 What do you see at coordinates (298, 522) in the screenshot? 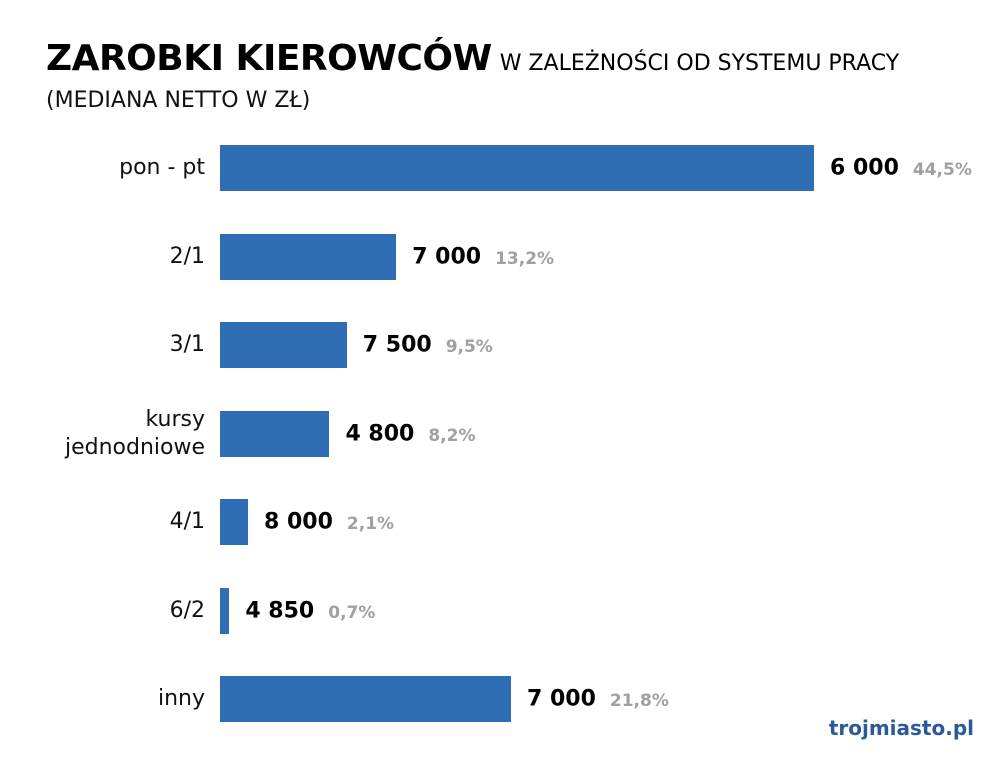
I see `salary-label: 8 000` at bounding box center [298, 522].